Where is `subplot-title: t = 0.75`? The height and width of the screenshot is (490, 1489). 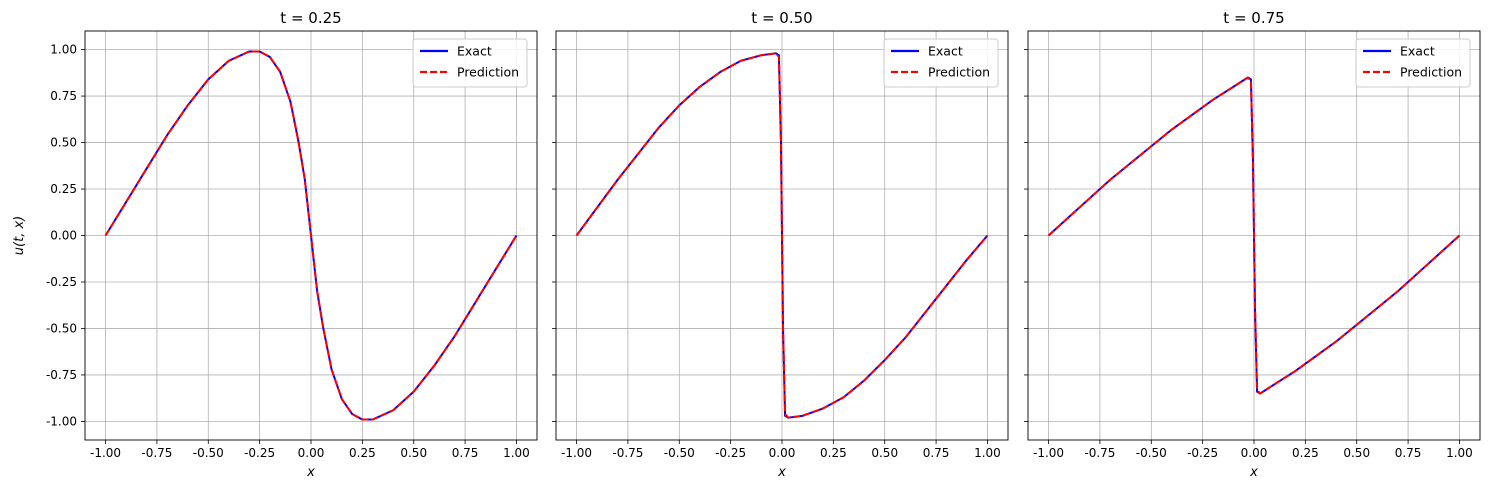
subplot-title: t = 0.75 is located at coordinates (1253, 18).